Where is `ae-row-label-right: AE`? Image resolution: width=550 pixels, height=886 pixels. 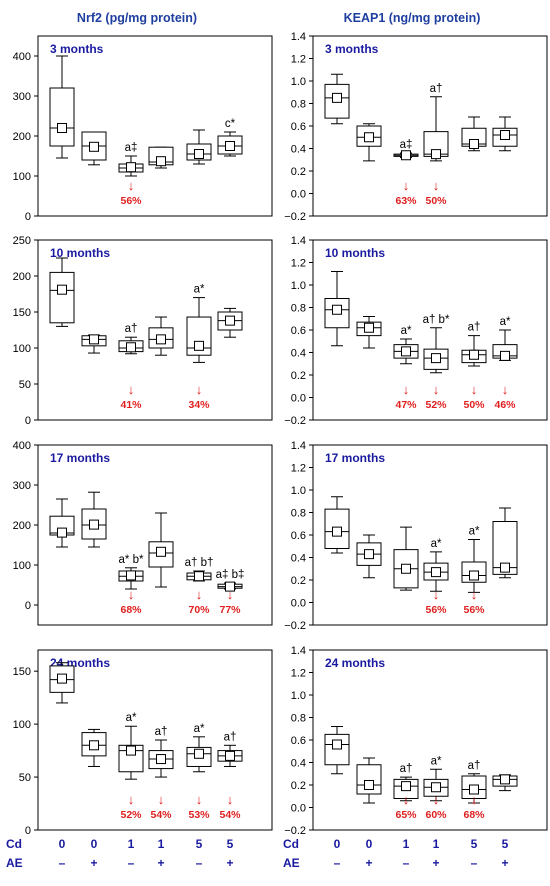
ae-row-label-right: AE is located at coordinates (291, 863).